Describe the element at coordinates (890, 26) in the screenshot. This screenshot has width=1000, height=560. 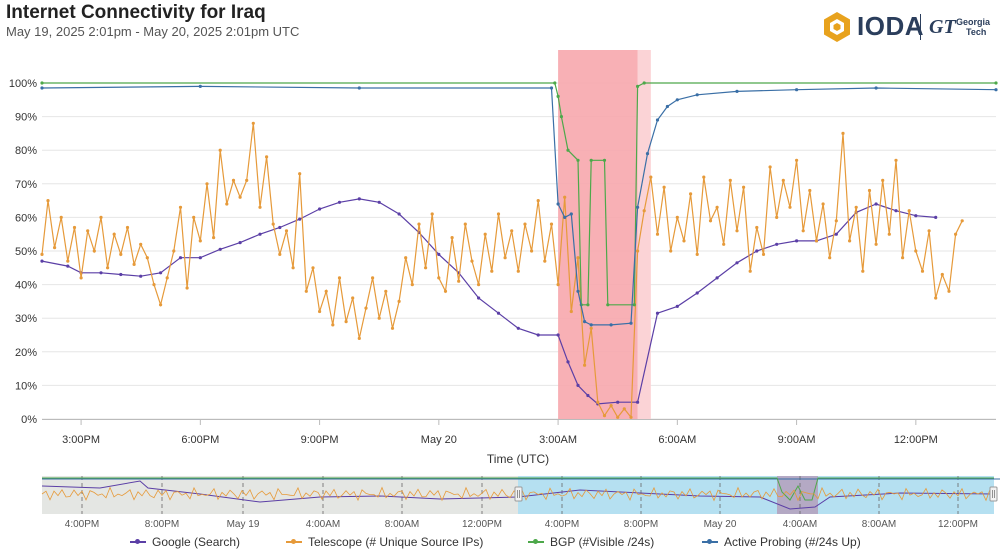
I see `ioda-wordmark: IODA` at that location.